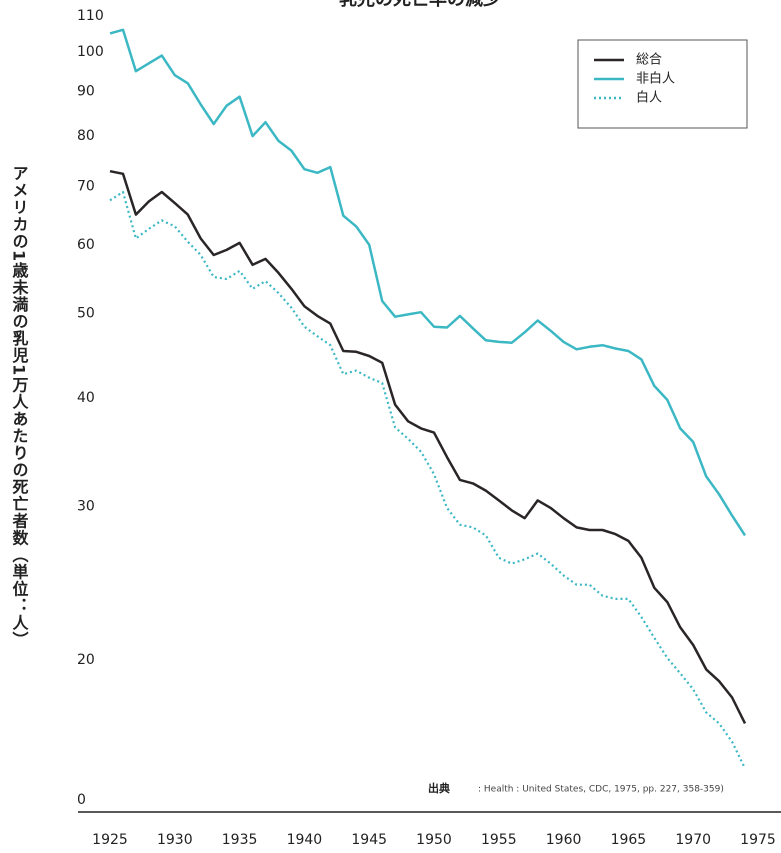  I want to click on y-tick-label: 110, so click(90, 16).